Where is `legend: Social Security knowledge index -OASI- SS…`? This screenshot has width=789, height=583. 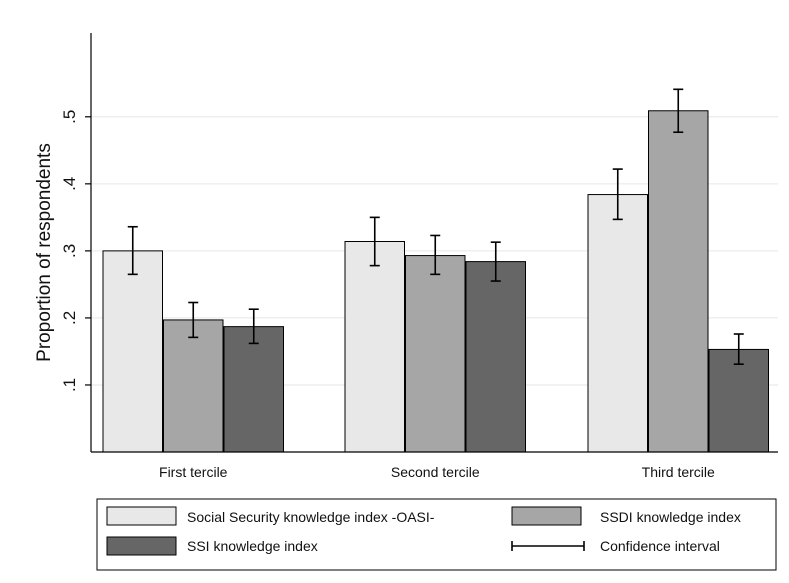
legend: Social Security knowledge index -OASI- SS… is located at coordinates (436, 534).